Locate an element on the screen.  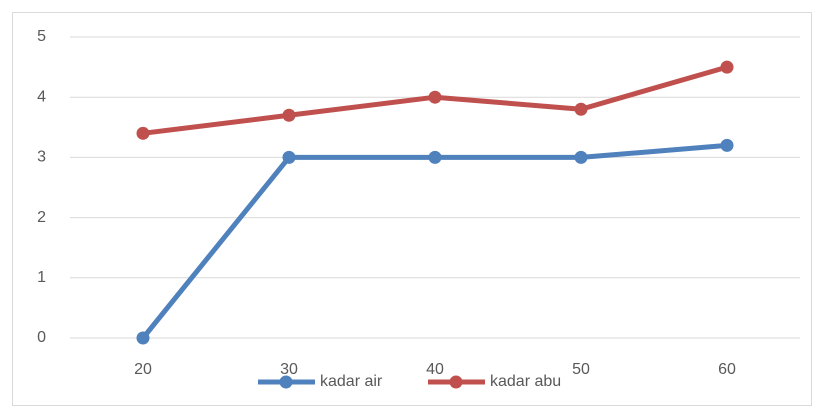
y-tick-label: 1 is located at coordinates (41, 277).